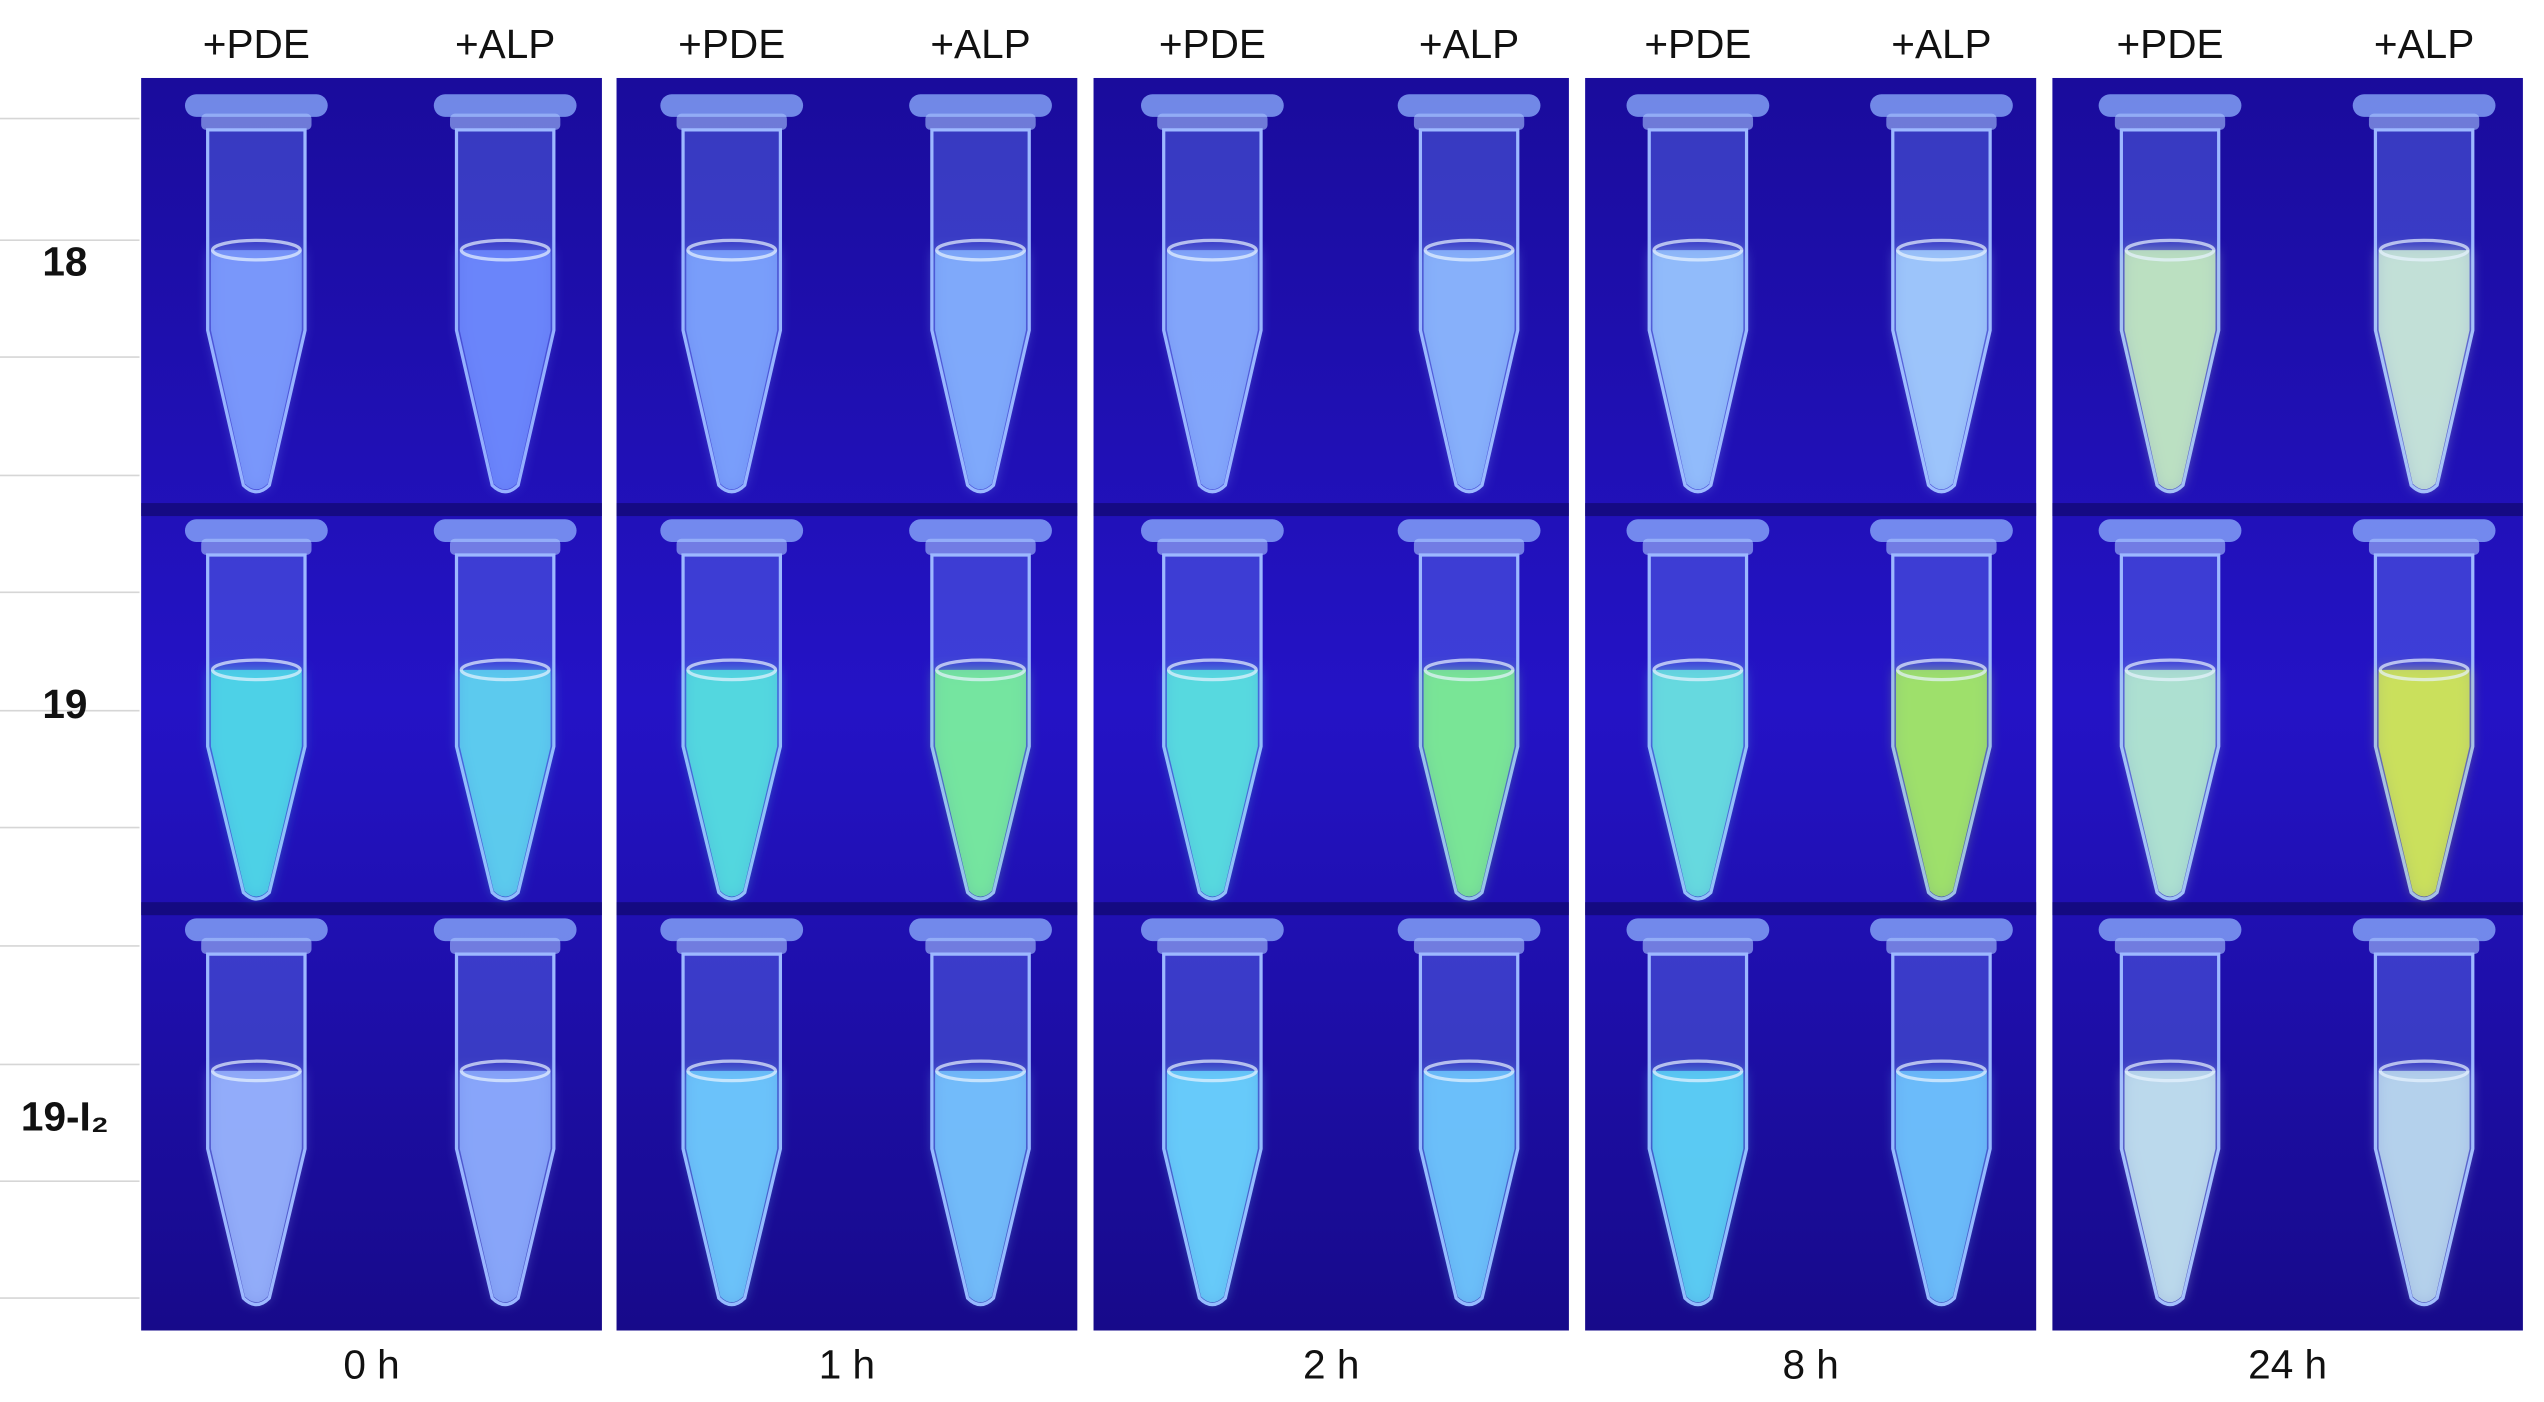 The width and height of the screenshot is (2544, 1402). What do you see at coordinates (1331, 1365) in the screenshot?
I see `time-label: 2 h` at bounding box center [1331, 1365].